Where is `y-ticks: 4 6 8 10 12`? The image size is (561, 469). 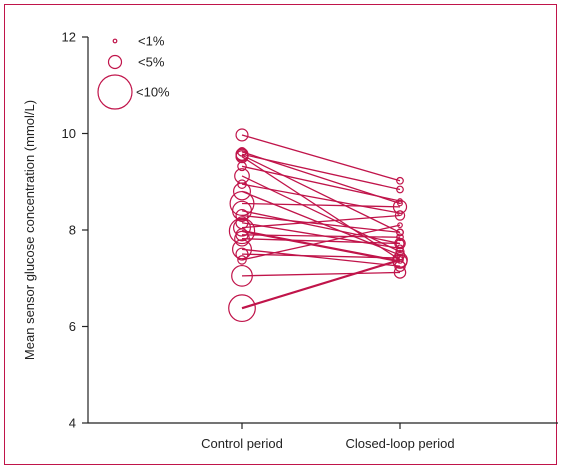
y-ticks: 4 6 8 10 12 is located at coordinates (75, 230).